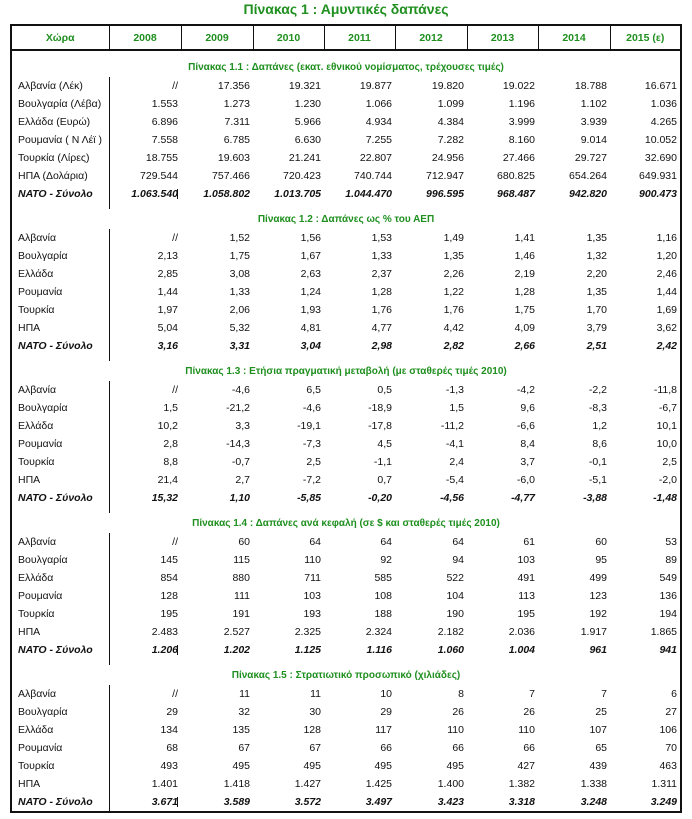 The height and width of the screenshot is (819, 692). I want to click on value-cell: 9,6, so click(527, 408).